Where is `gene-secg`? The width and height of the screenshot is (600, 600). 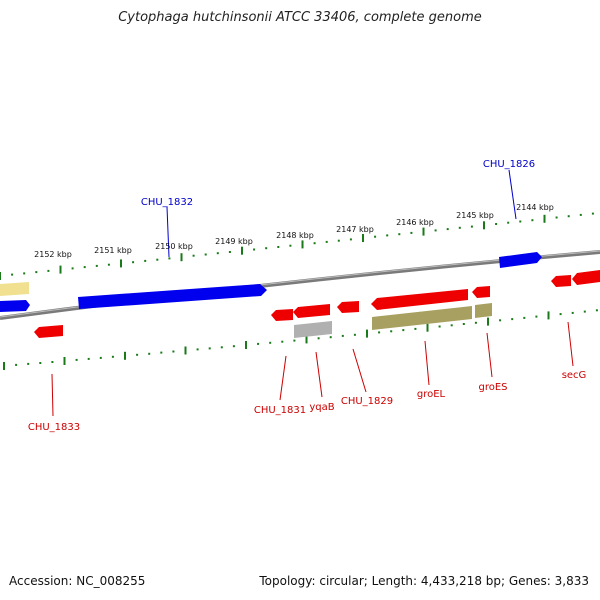
gene-secg is located at coordinates (561, 281).